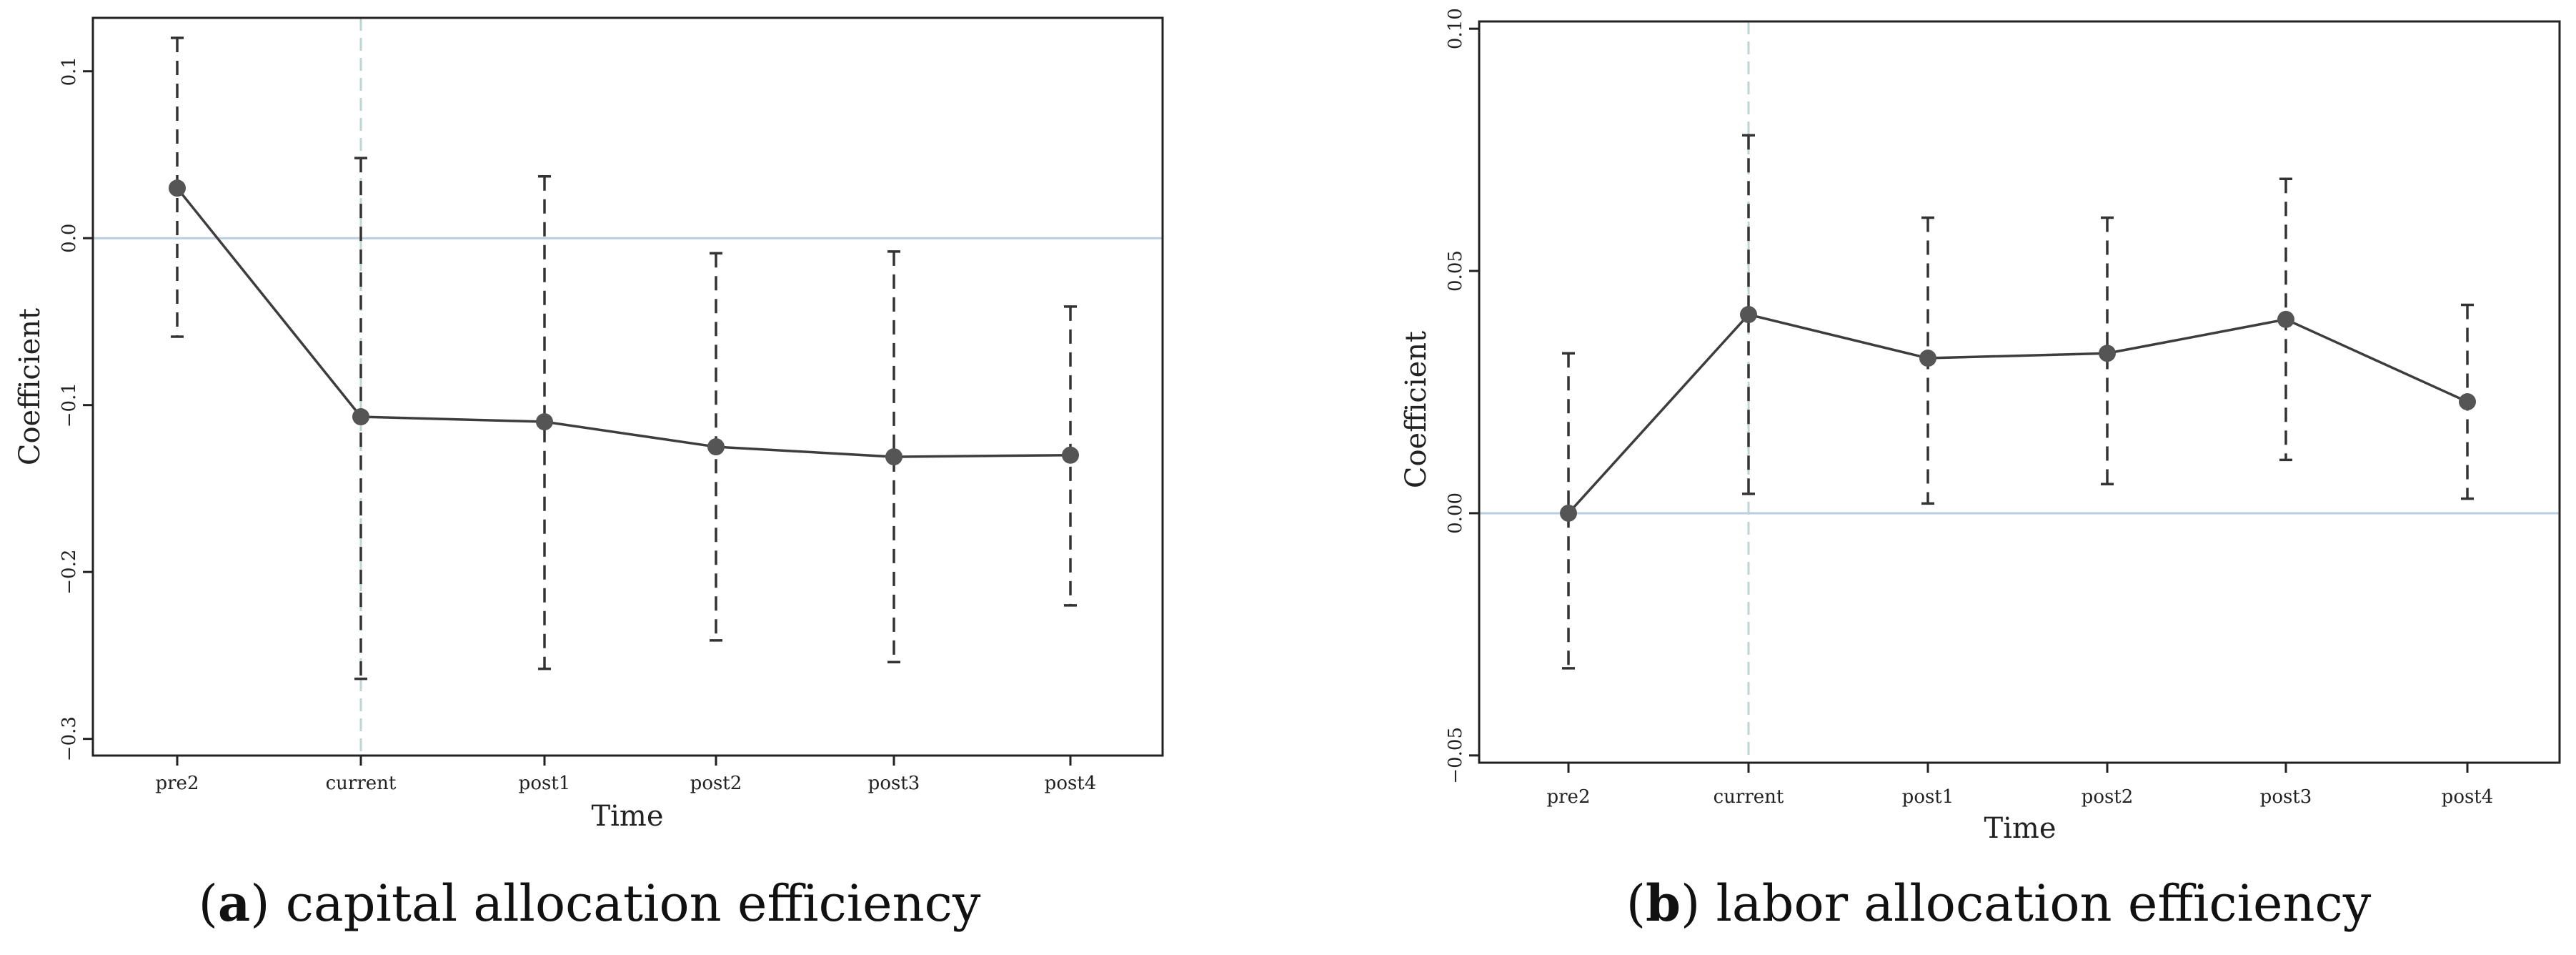 This screenshot has height=955, width=2576. Describe the element at coordinates (1663, 904) in the screenshot. I see `panel-b-caption-letter: b` at that location.